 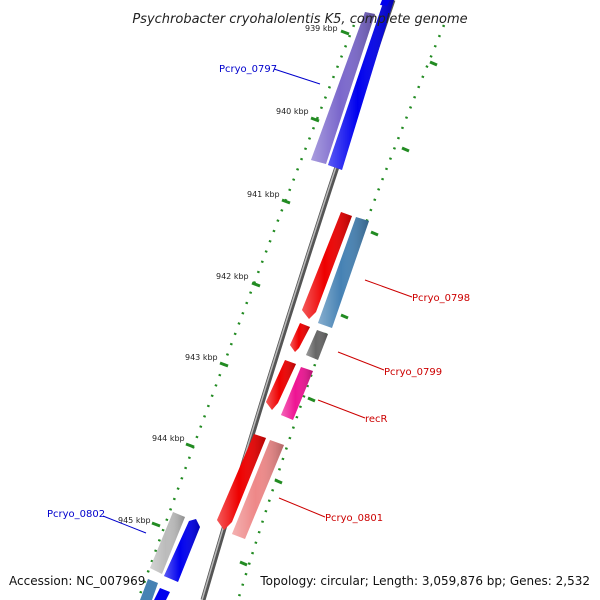 What do you see at coordinates (385, 3) in the screenshot?
I see `gene-bar-top` at bounding box center [385, 3].